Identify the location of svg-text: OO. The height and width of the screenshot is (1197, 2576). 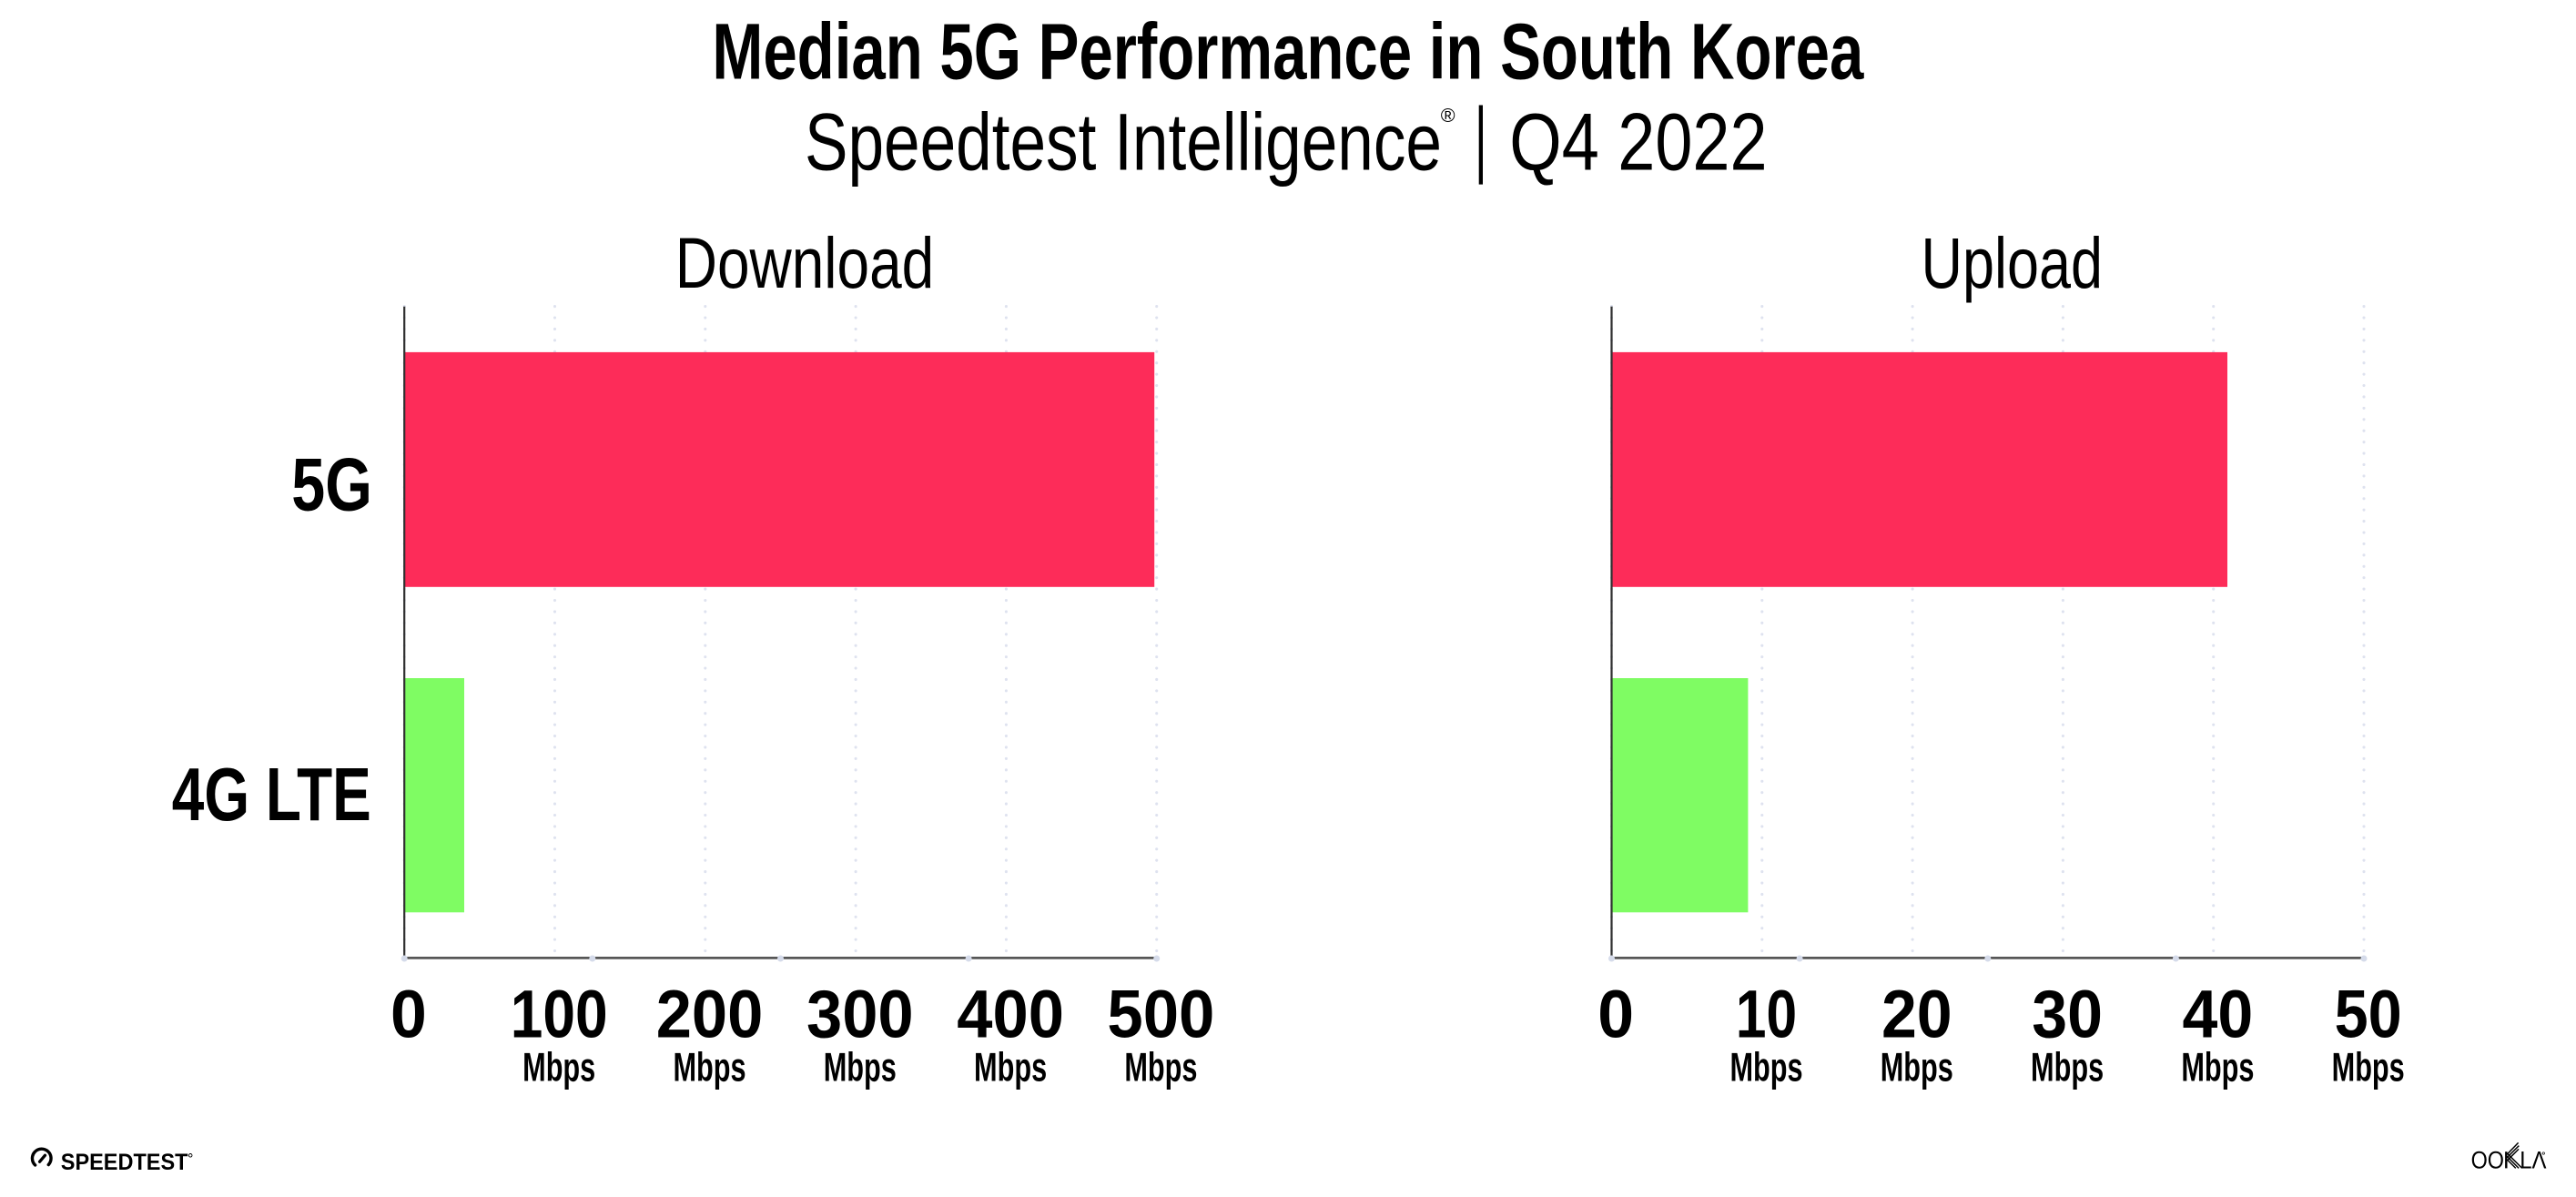
(2487, 1159).